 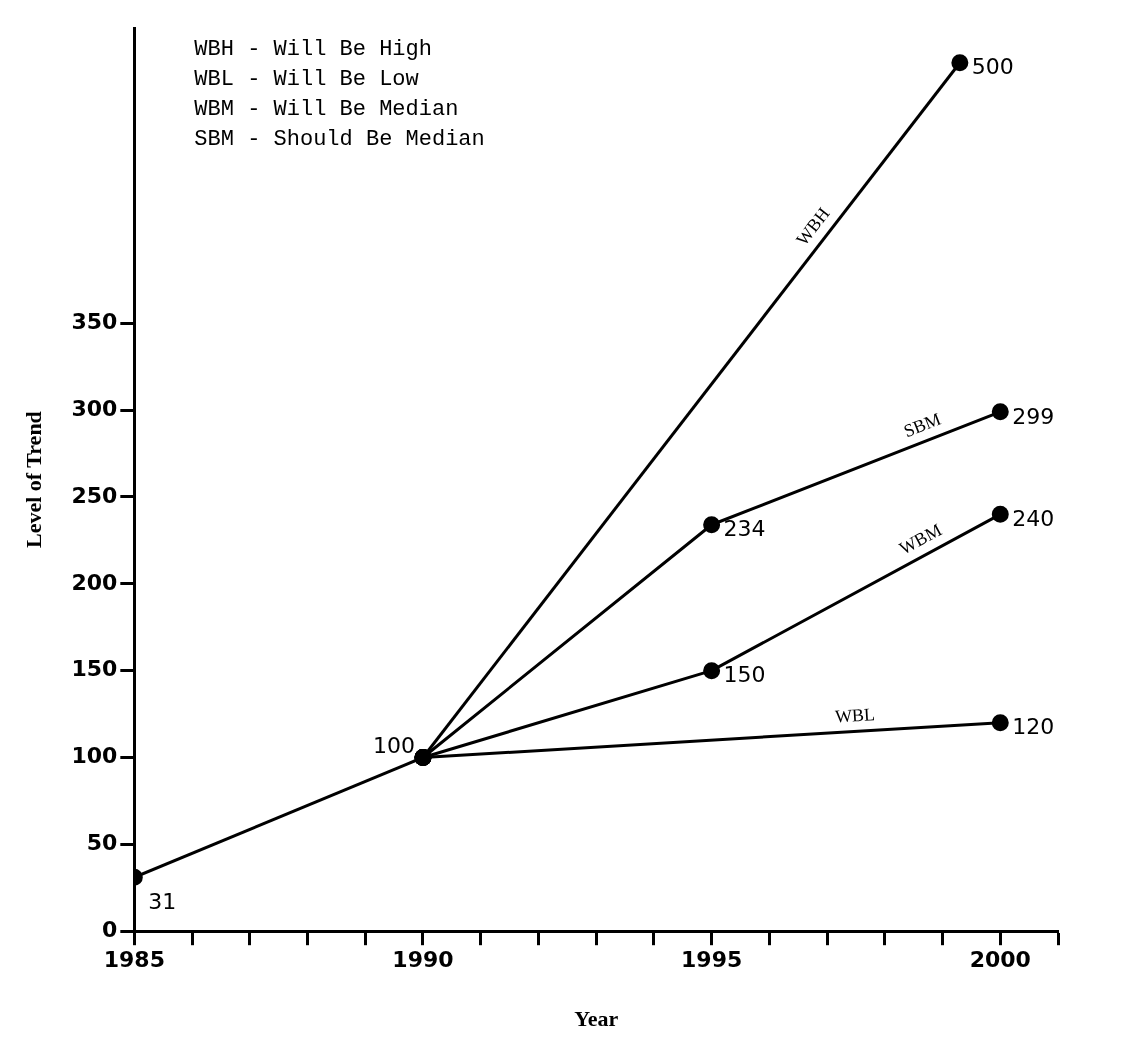 What do you see at coordinates (393, 746) in the screenshot?
I see `data-label: 100` at bounding box center [393, 746].